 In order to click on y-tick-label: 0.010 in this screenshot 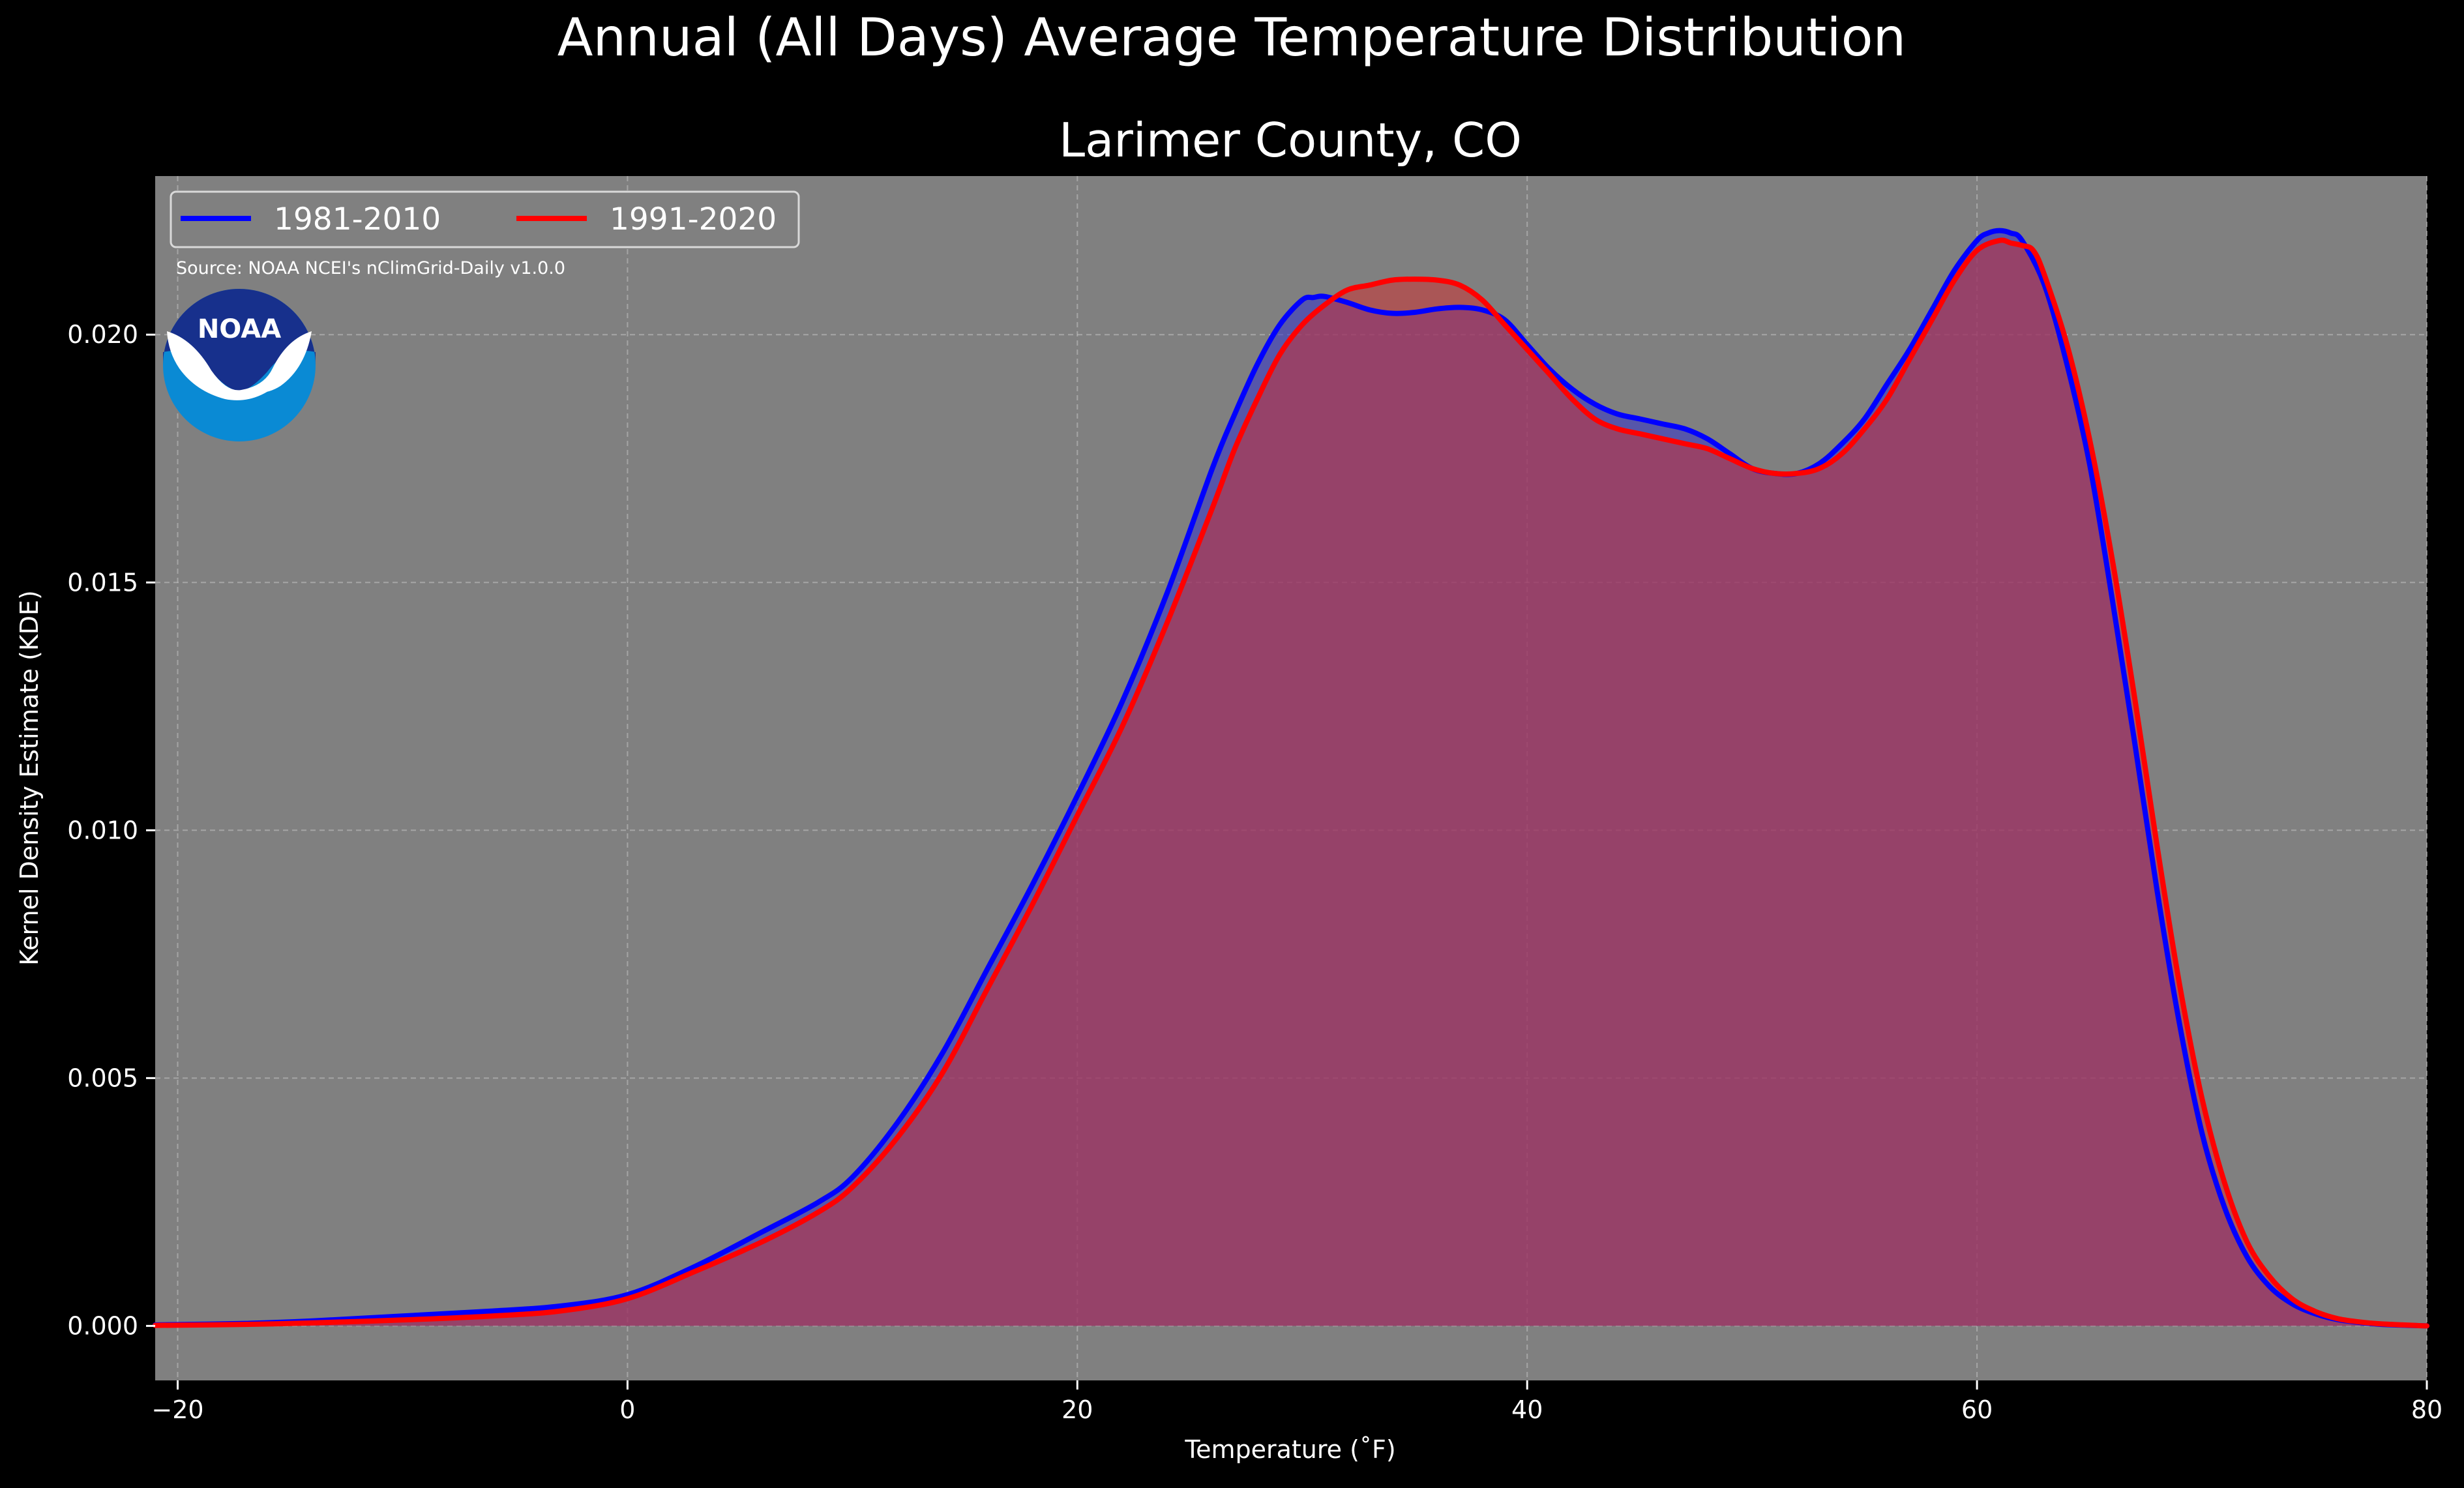, I will do `click(102, 830)`.